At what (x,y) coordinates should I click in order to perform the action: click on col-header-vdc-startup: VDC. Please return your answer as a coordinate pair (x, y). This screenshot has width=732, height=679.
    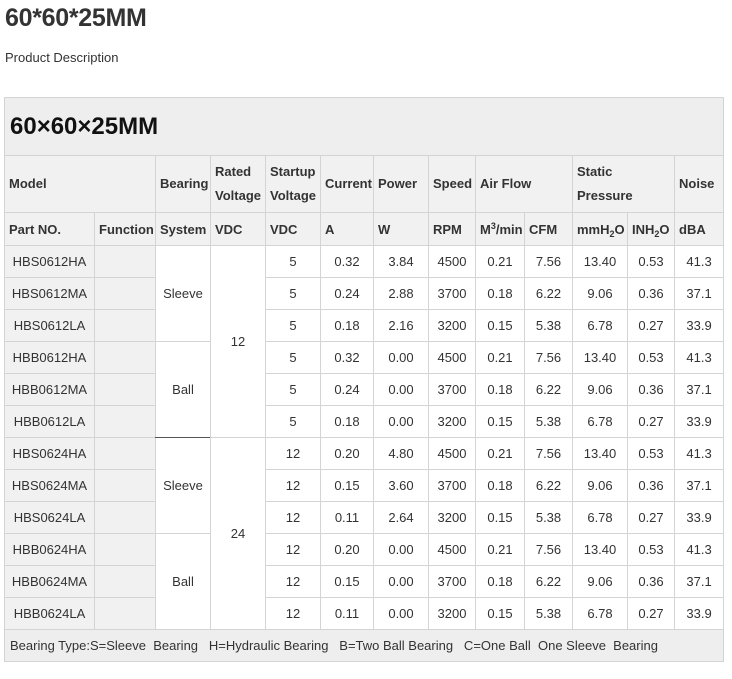
    Looking at the image, I should click on (293, 229).